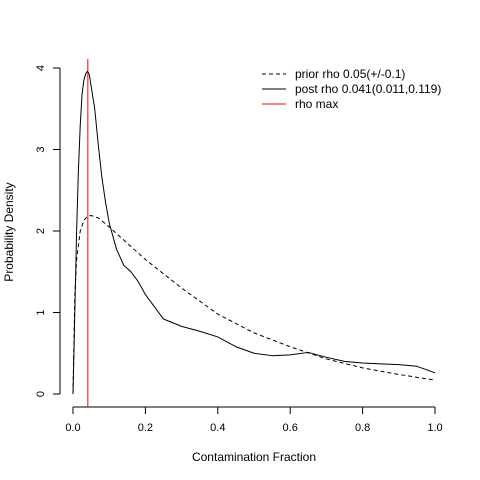 The height and width of the screenshot is (480, 480). I want to click on legend-label: post rho 0.041(0.011,0.119), so click(368, 89).